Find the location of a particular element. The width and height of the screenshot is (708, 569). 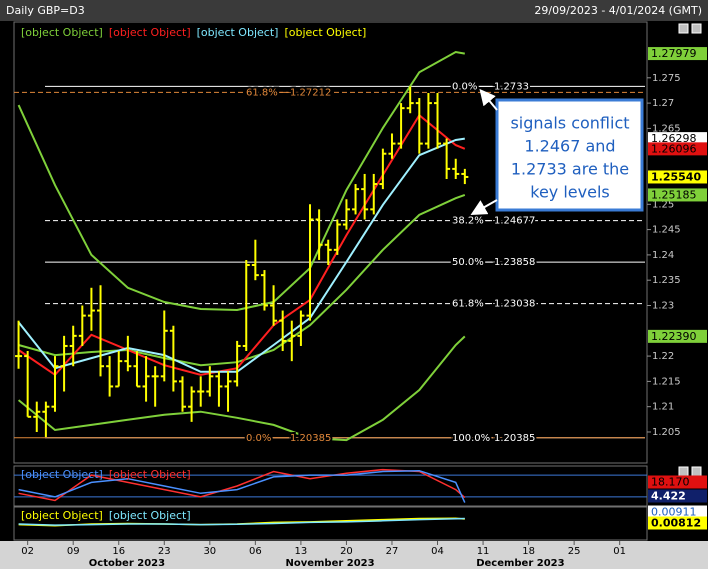

price-tag-label: 0.00812 is located at coordinates (676, 523).